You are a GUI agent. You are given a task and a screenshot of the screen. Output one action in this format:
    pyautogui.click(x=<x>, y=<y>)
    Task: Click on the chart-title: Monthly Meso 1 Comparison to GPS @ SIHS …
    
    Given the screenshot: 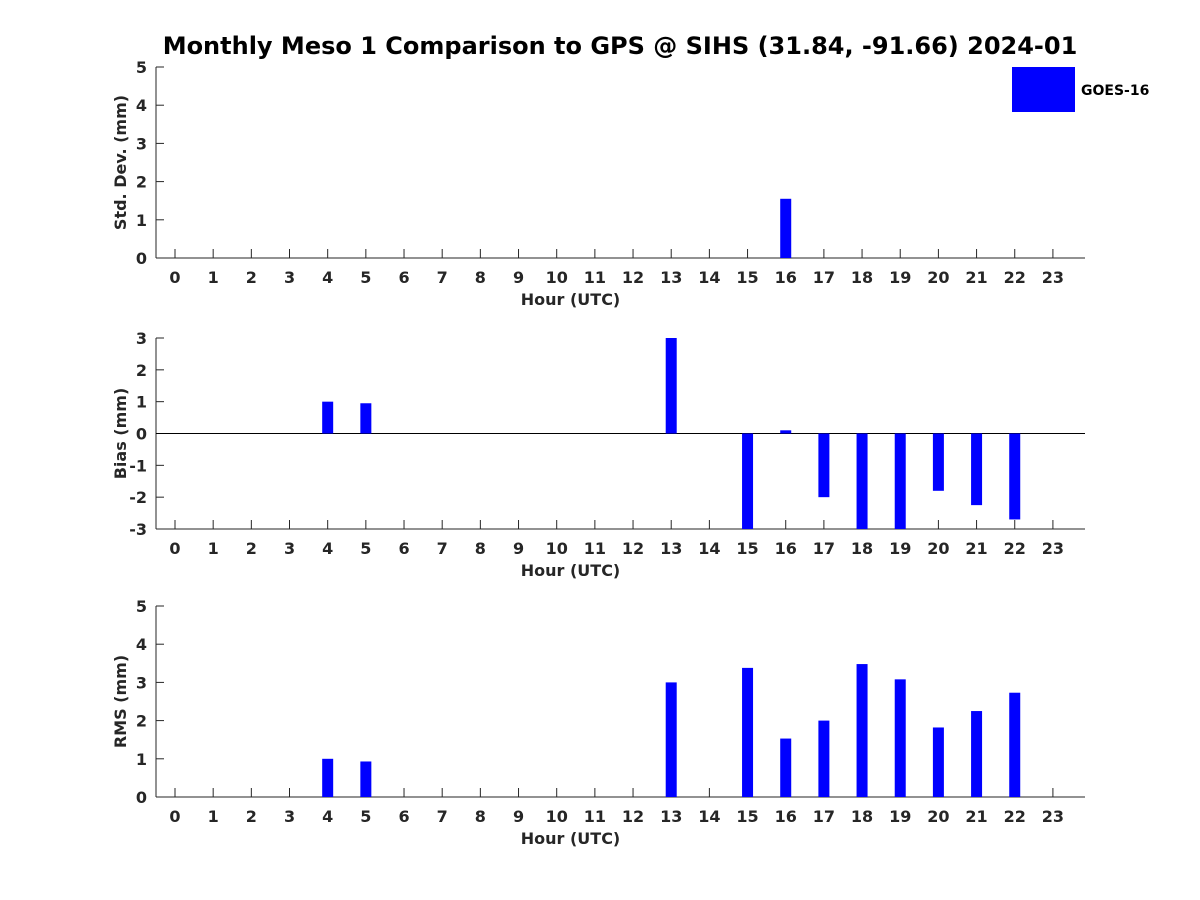 What is the action you would take?
    pyautogui.click(x=620, y=46)
    